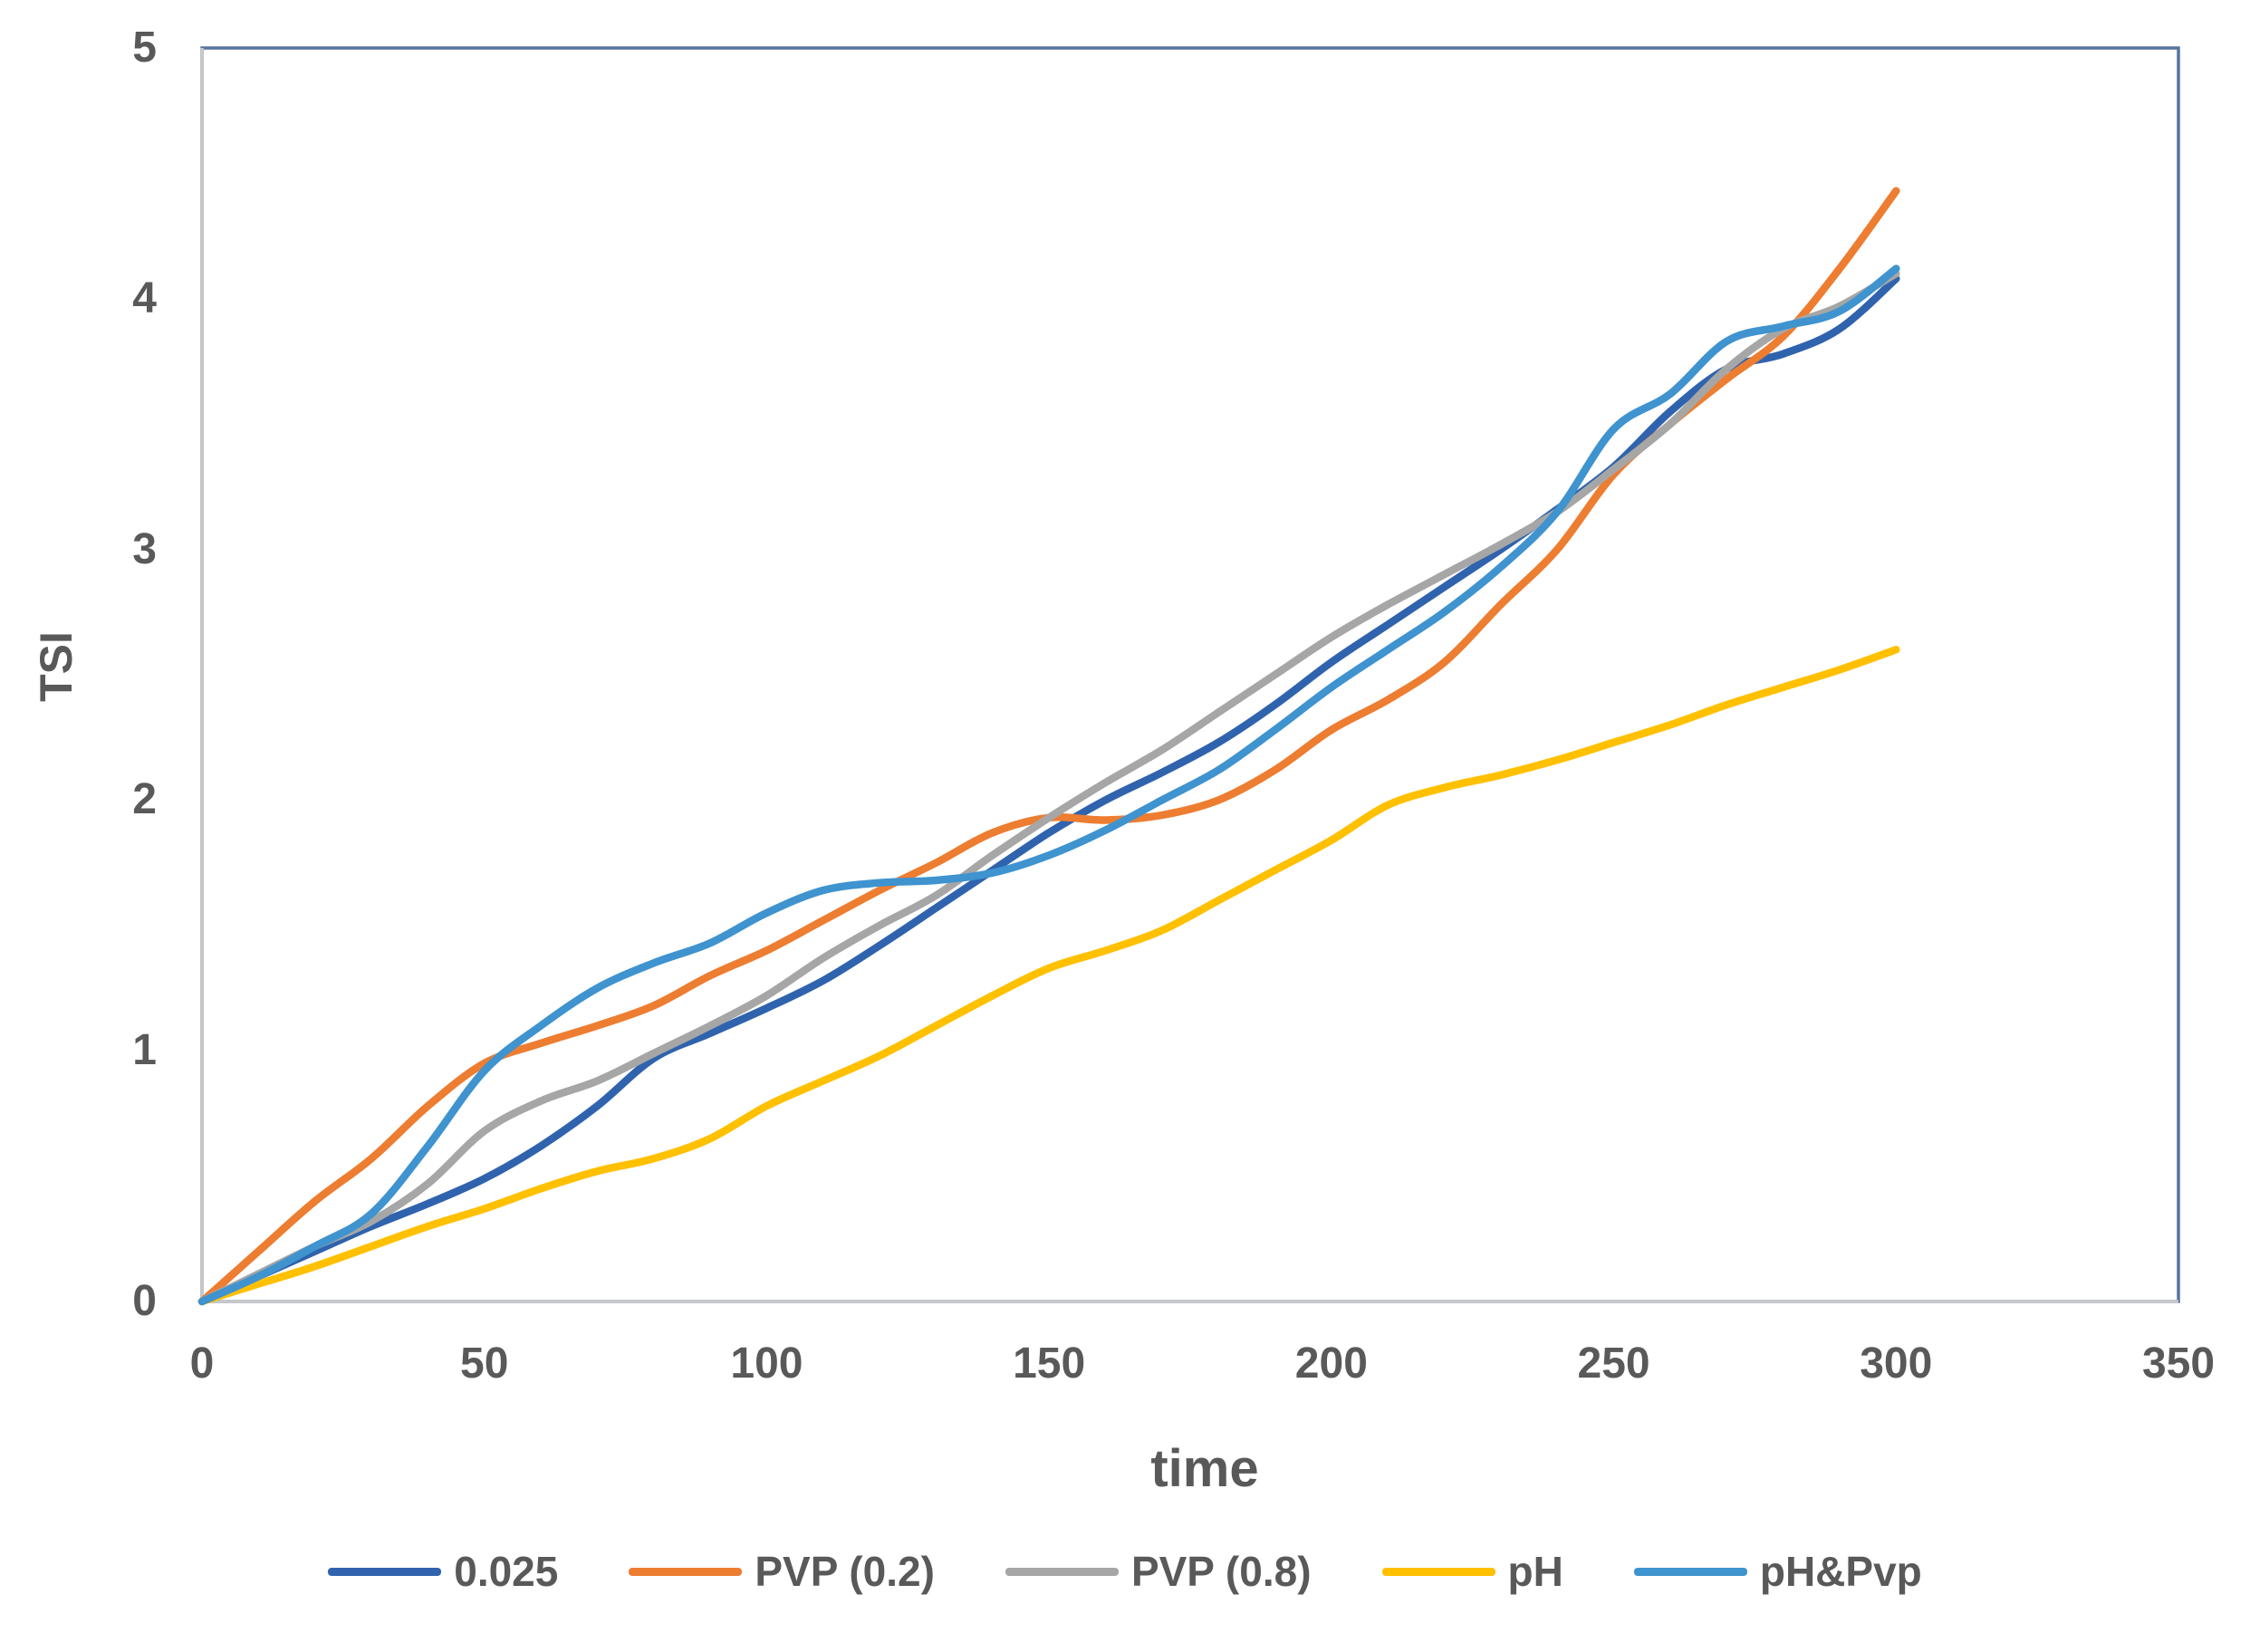  I want to click on legend-item-0-025: 0.025, so click(443, 1571).